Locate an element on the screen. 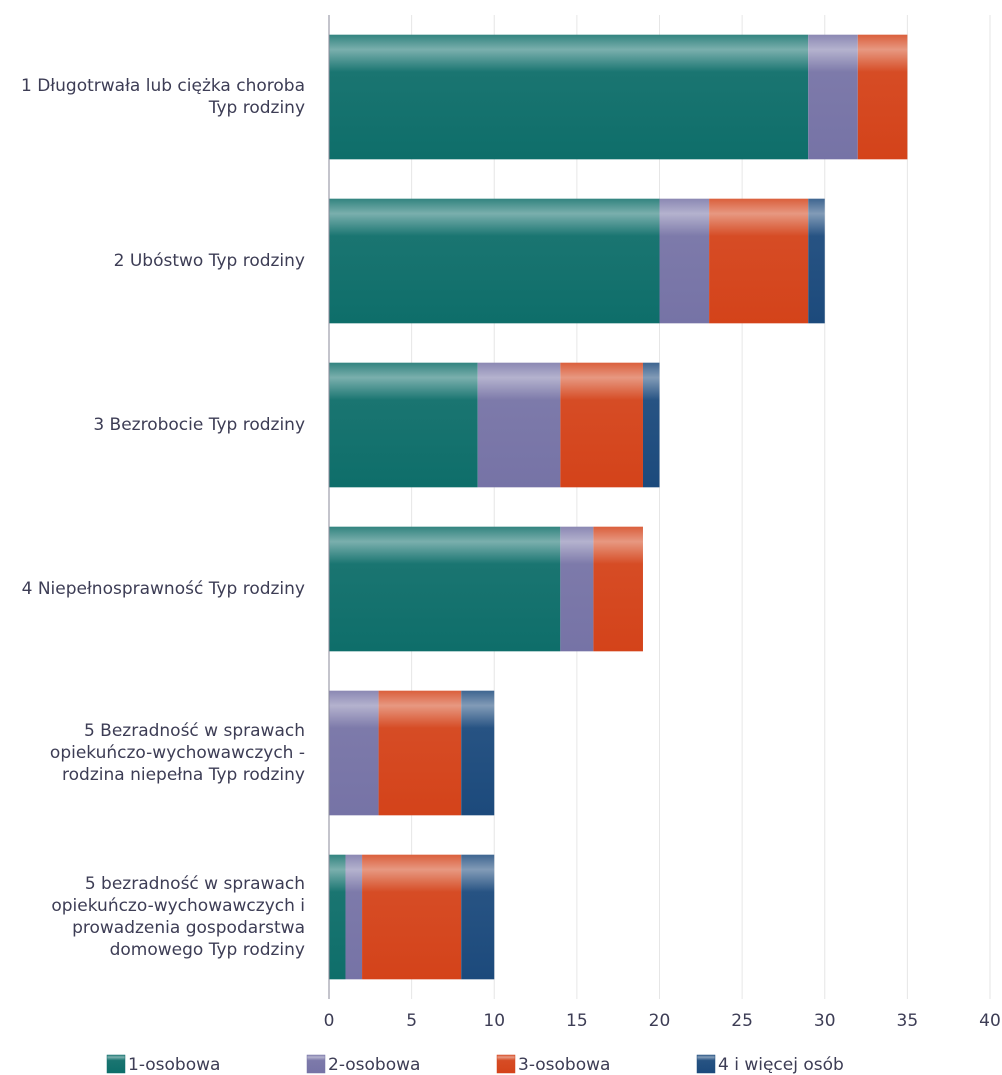  legend-label: 4 i więcej osób is located at coordinates (781, 1065).